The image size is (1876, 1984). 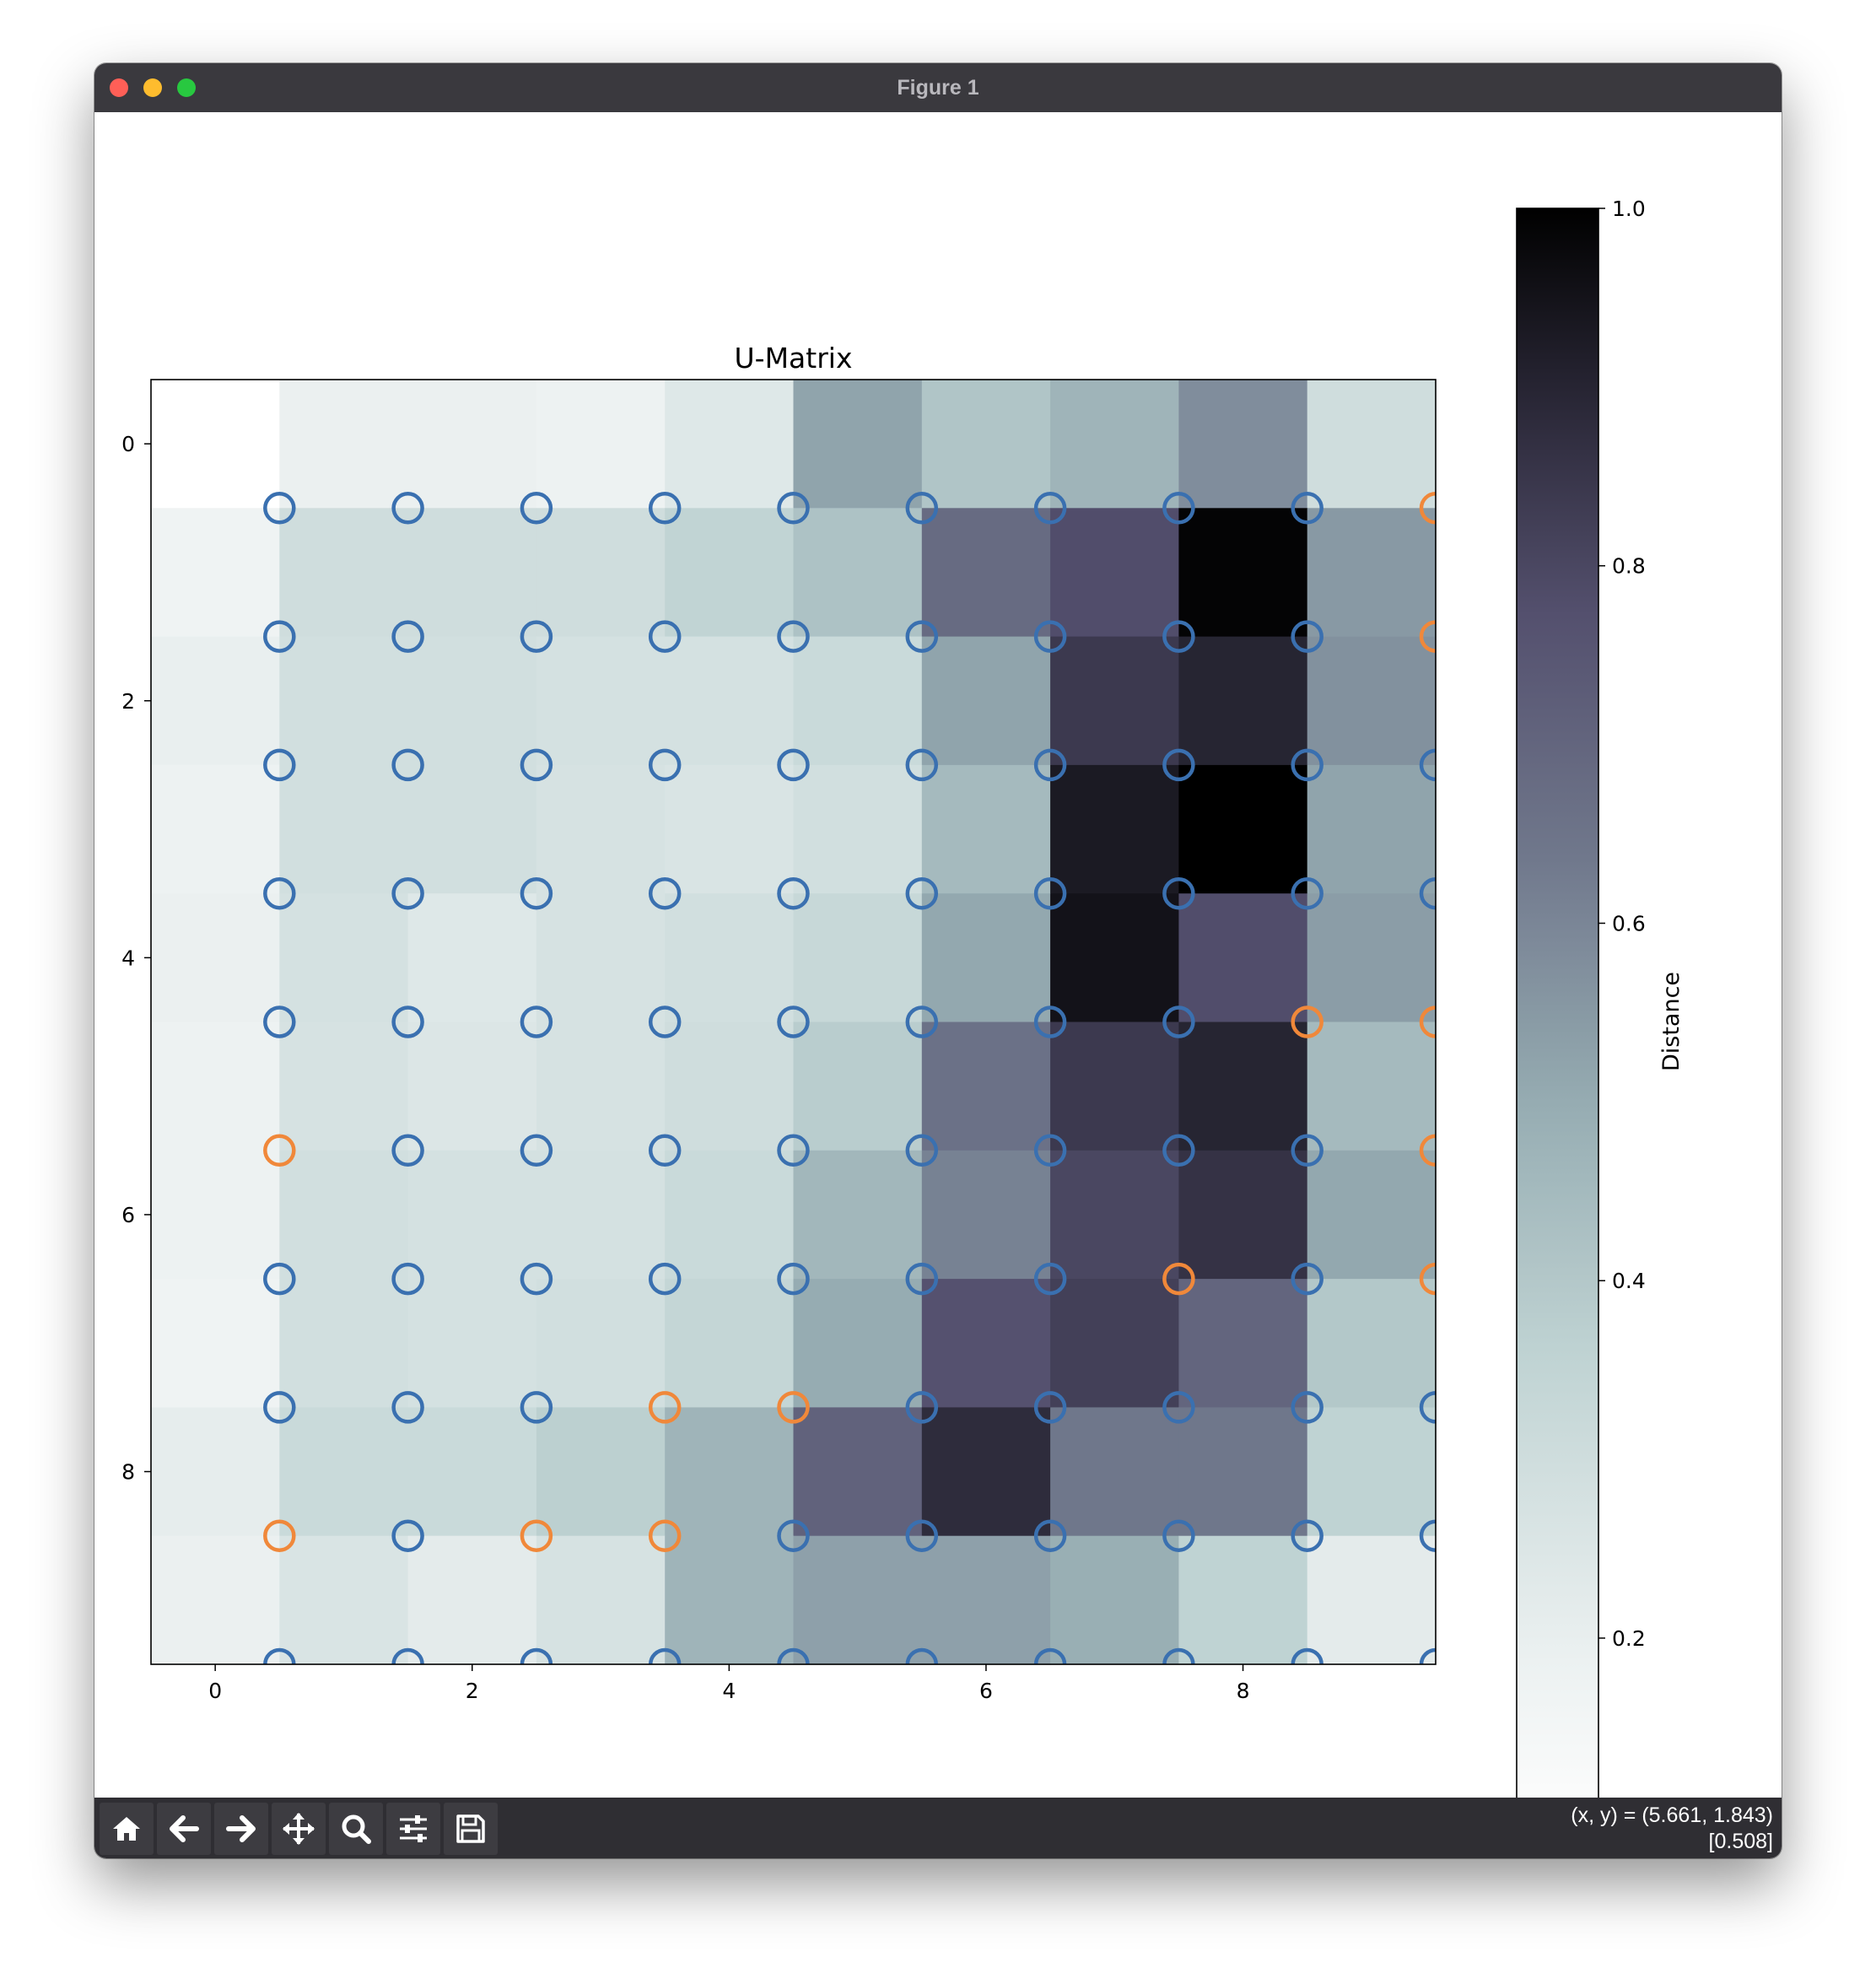 I want to click on y-tick-label: 0, so click(x=128, y=444).